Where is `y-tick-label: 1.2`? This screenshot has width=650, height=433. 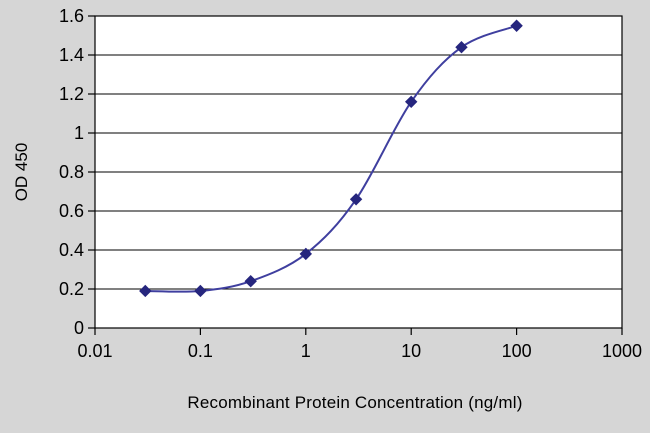
y-tick-label: 1.2 is located at coordinates (71, 94).